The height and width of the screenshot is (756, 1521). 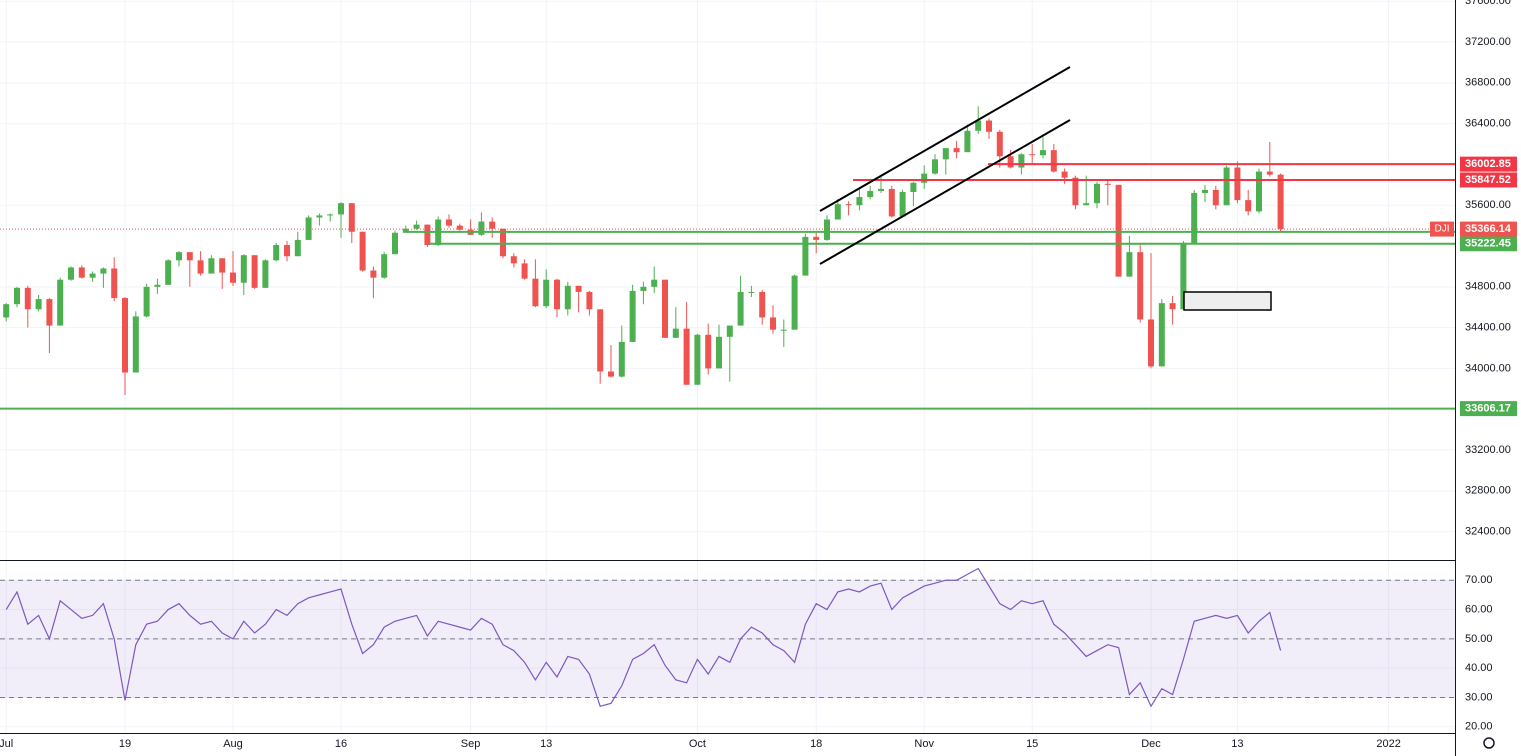 What do you see at coordinates (1488, 244) in the screenshot?
I see `level-label-box` at bounding box center [1488, 244].